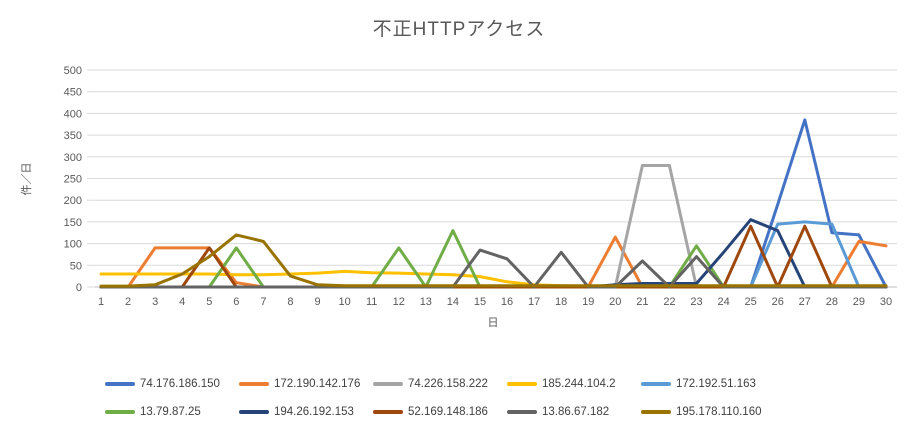 This screenshot has width=918, height=432. What do you see at coordinates (314, 412) in the screenshot?
I see `legend-label: 194.26.192.153` at bounding box center [314, 412].